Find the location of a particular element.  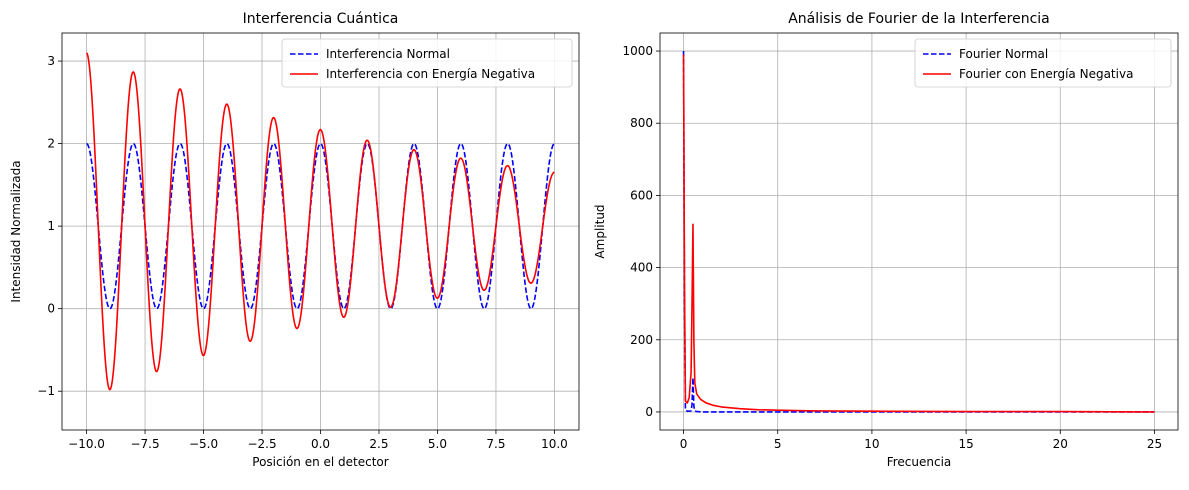

x-axis-label: Posición en el detector is located at coordinates (320, 462).